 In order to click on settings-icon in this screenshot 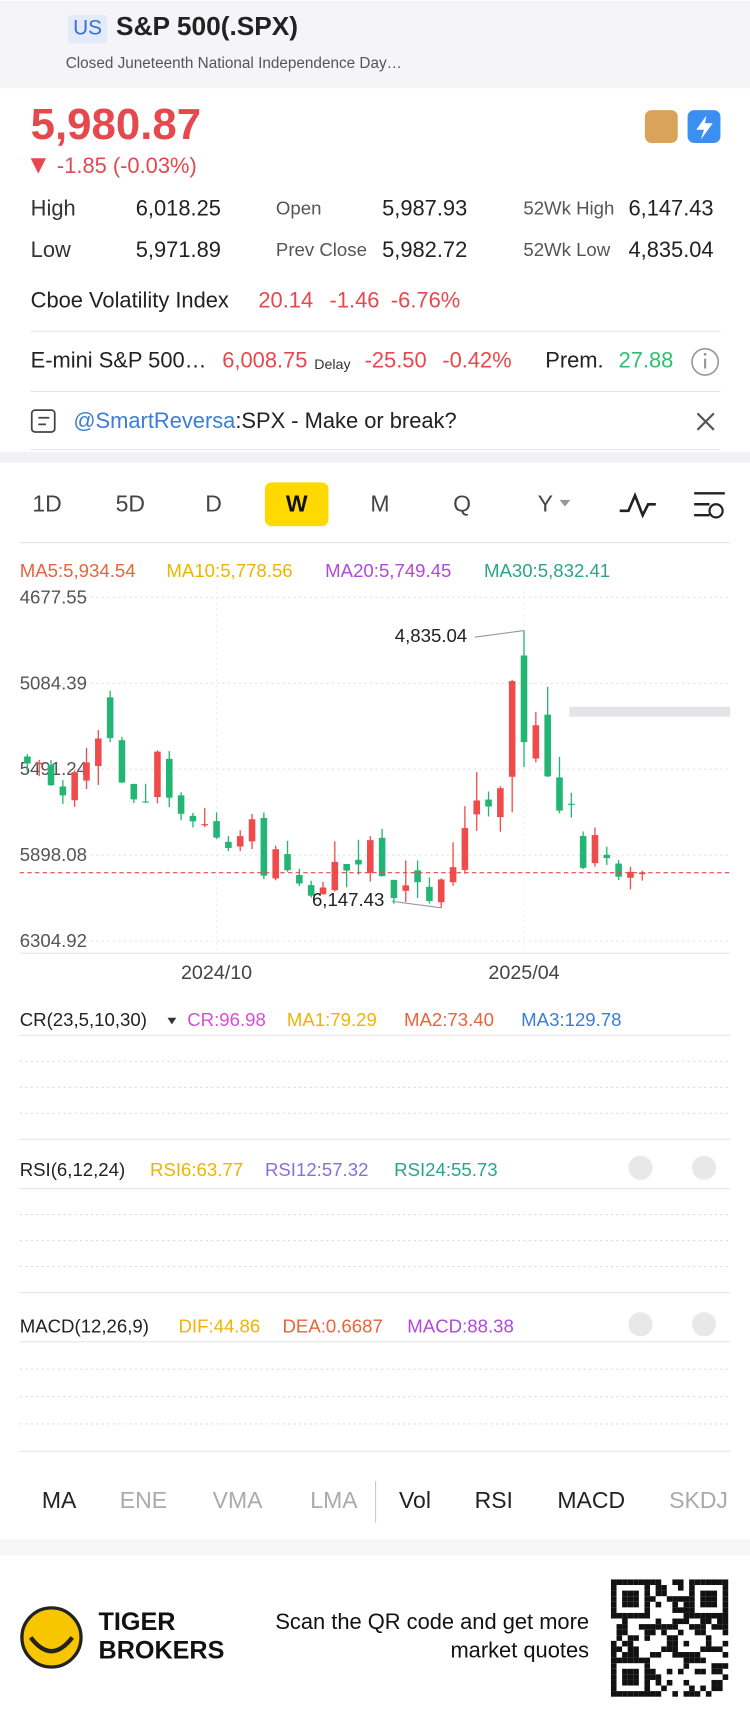, I will do `click(709, 504)`.